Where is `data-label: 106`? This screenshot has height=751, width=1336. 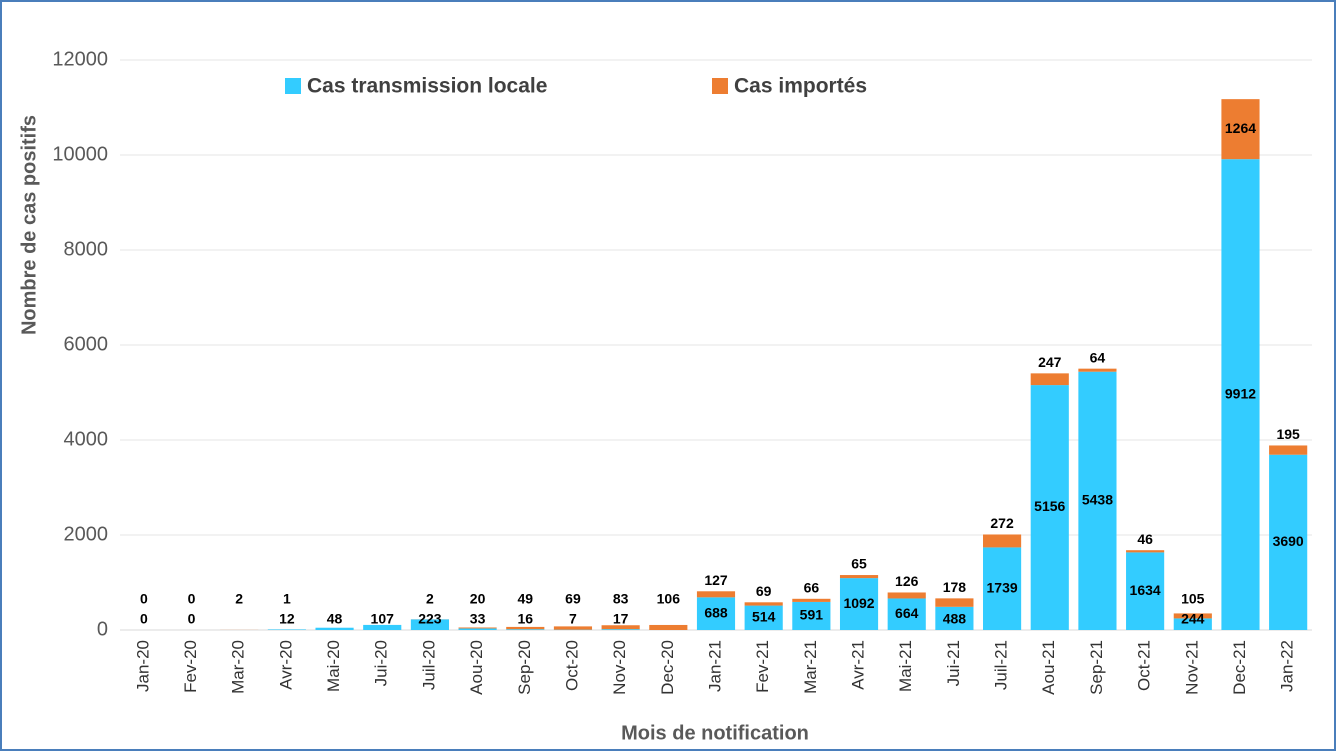
data-label: 106 is located at coordinates (669, 599).